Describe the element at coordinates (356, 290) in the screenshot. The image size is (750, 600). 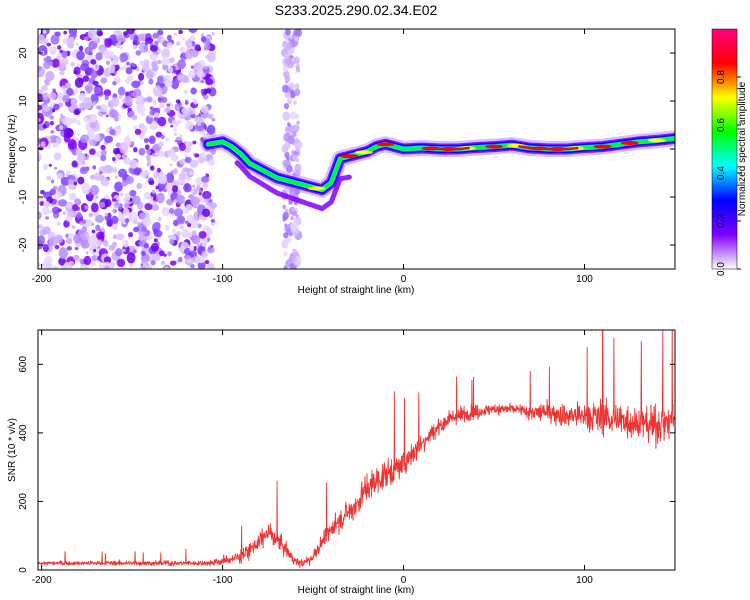
I see `spectrogram-xlabel: Height of straight line (km)` at that location.